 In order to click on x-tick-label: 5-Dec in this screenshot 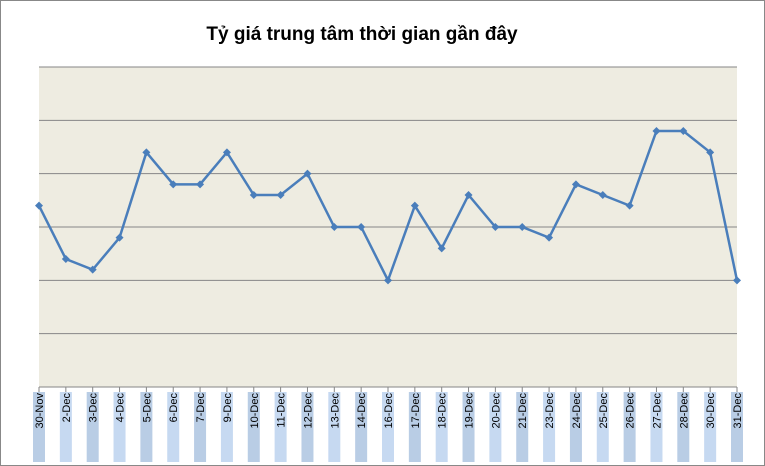, I will do `click(147, 408)`.